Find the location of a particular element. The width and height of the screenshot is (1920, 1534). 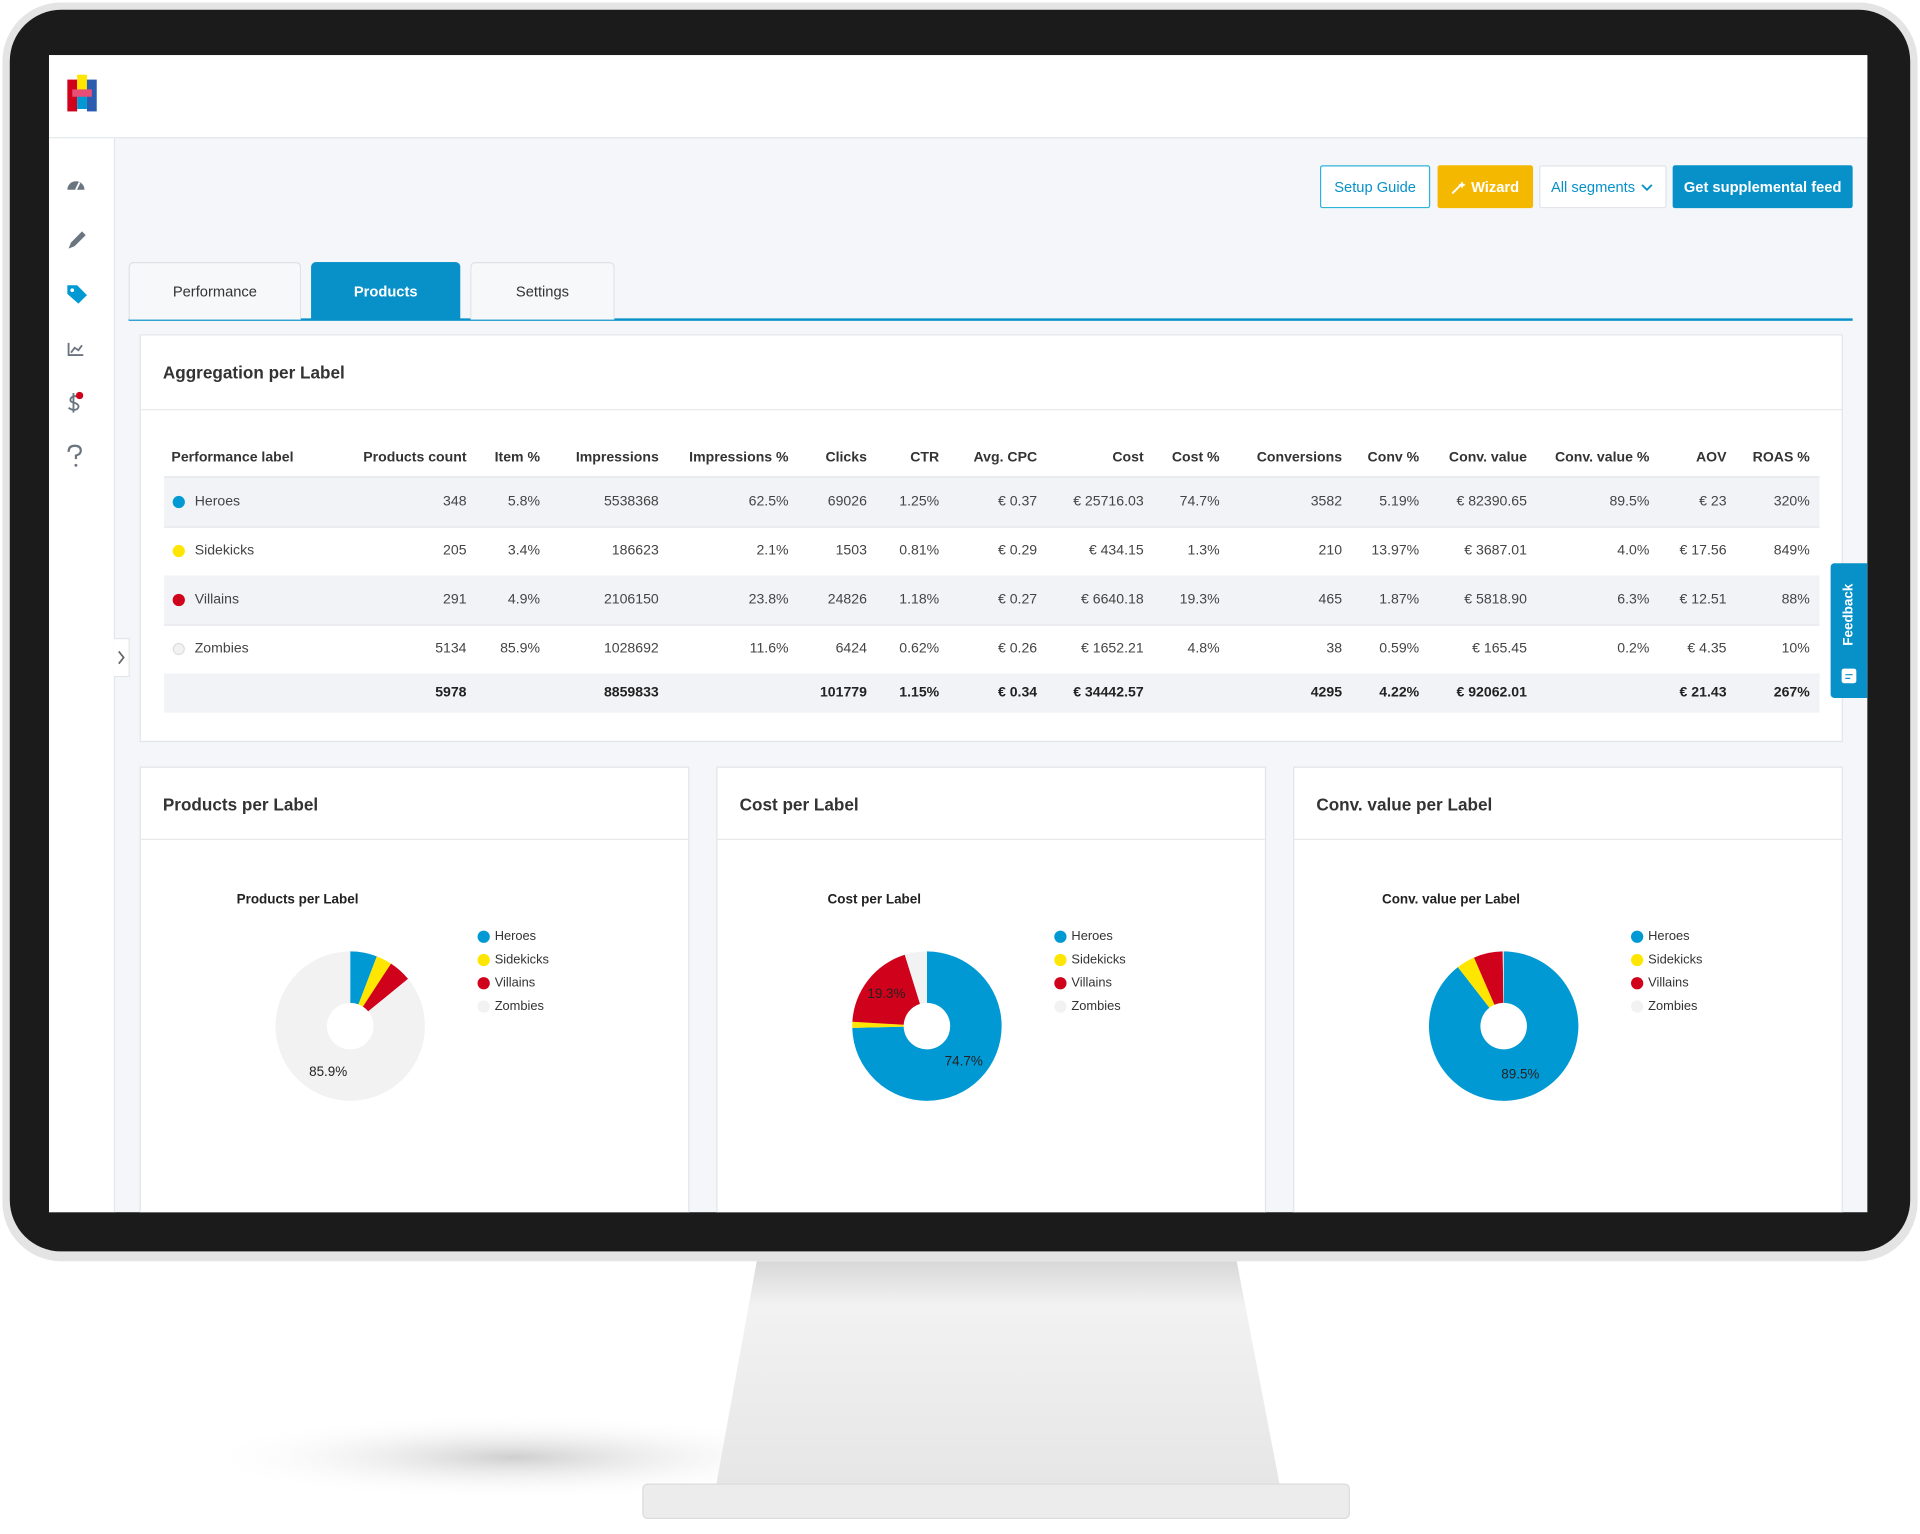

table-cell: 74.7% is located at coordinates (1199, 502).